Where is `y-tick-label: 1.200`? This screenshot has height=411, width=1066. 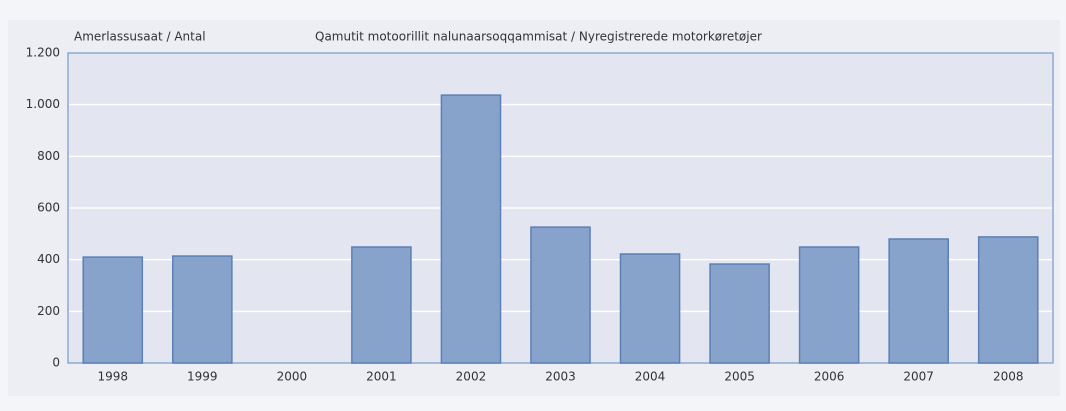
y-tick-label: 1.200 is located at coordinates (43, 53).